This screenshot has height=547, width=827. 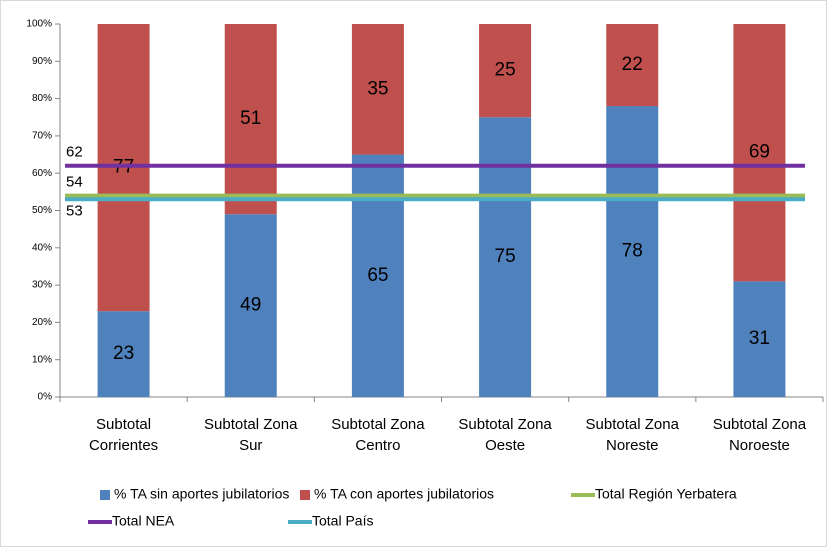 I want to click on legend-label: Total País, so click(x=342, y=521).